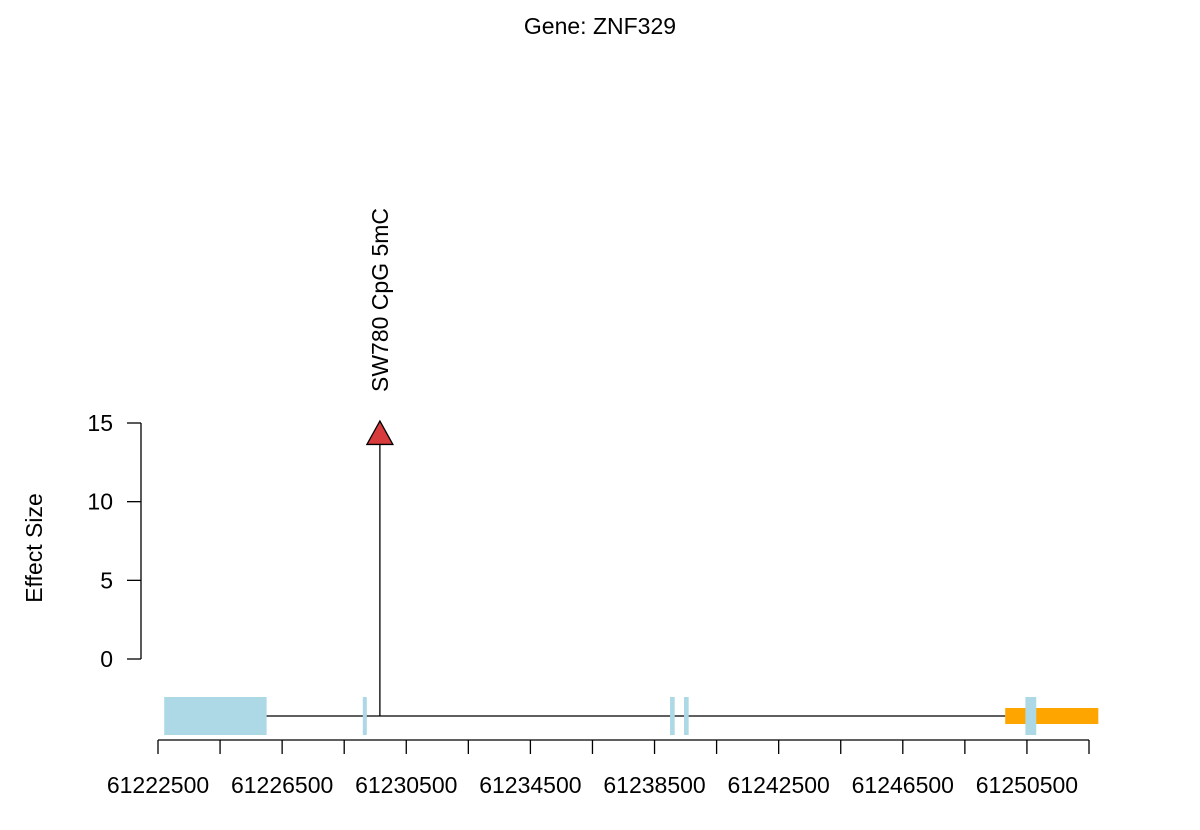  Describe the element at coordinates (631, 716) in the screenshot. I see `gene-track` at that location.